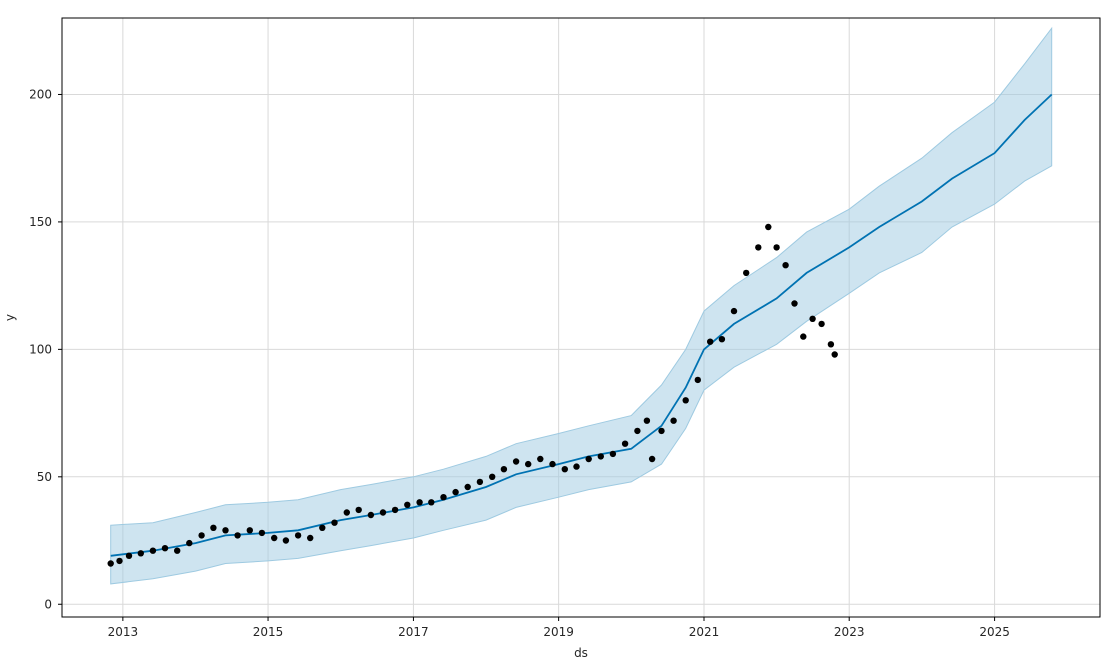  I want to click on y-tick-label: 150, so click(40, 222).